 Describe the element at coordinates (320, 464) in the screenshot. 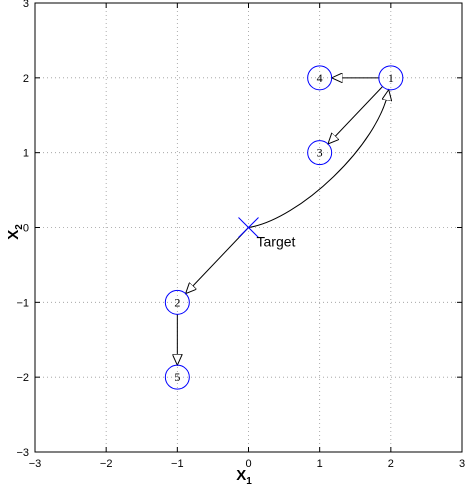

I see `x-tick-label: 1` at that location.